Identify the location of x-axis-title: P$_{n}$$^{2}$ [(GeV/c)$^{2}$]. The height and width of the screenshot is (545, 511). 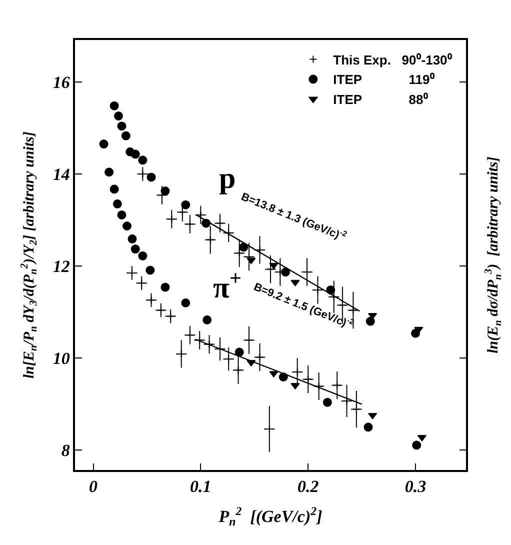
(270, 516).